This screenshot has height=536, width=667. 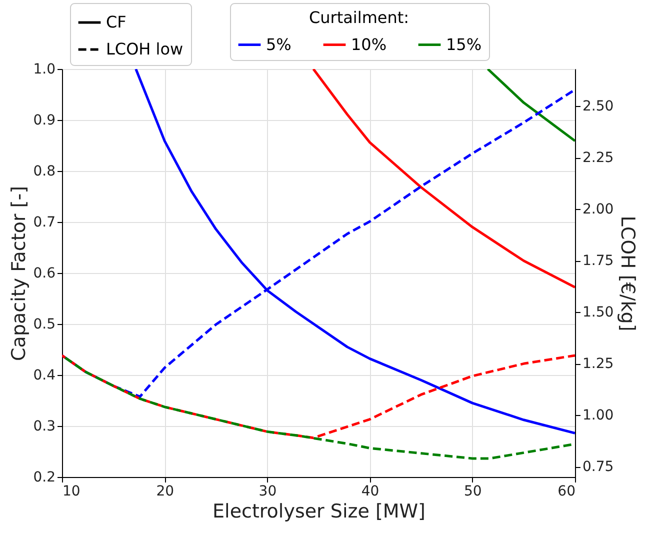 What do you see at coordinates (473, 492) in the screenshot?
I see `x-tick-label: 50` at bounding box center [473, 492].